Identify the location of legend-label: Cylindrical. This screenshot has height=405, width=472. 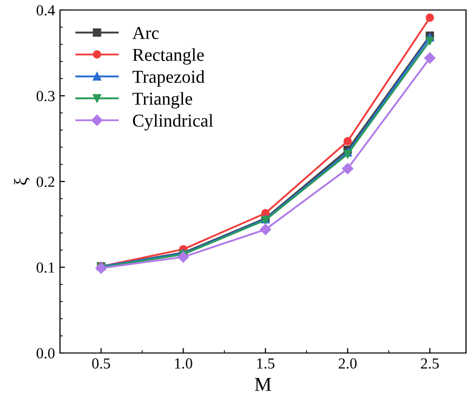
(173, 122).